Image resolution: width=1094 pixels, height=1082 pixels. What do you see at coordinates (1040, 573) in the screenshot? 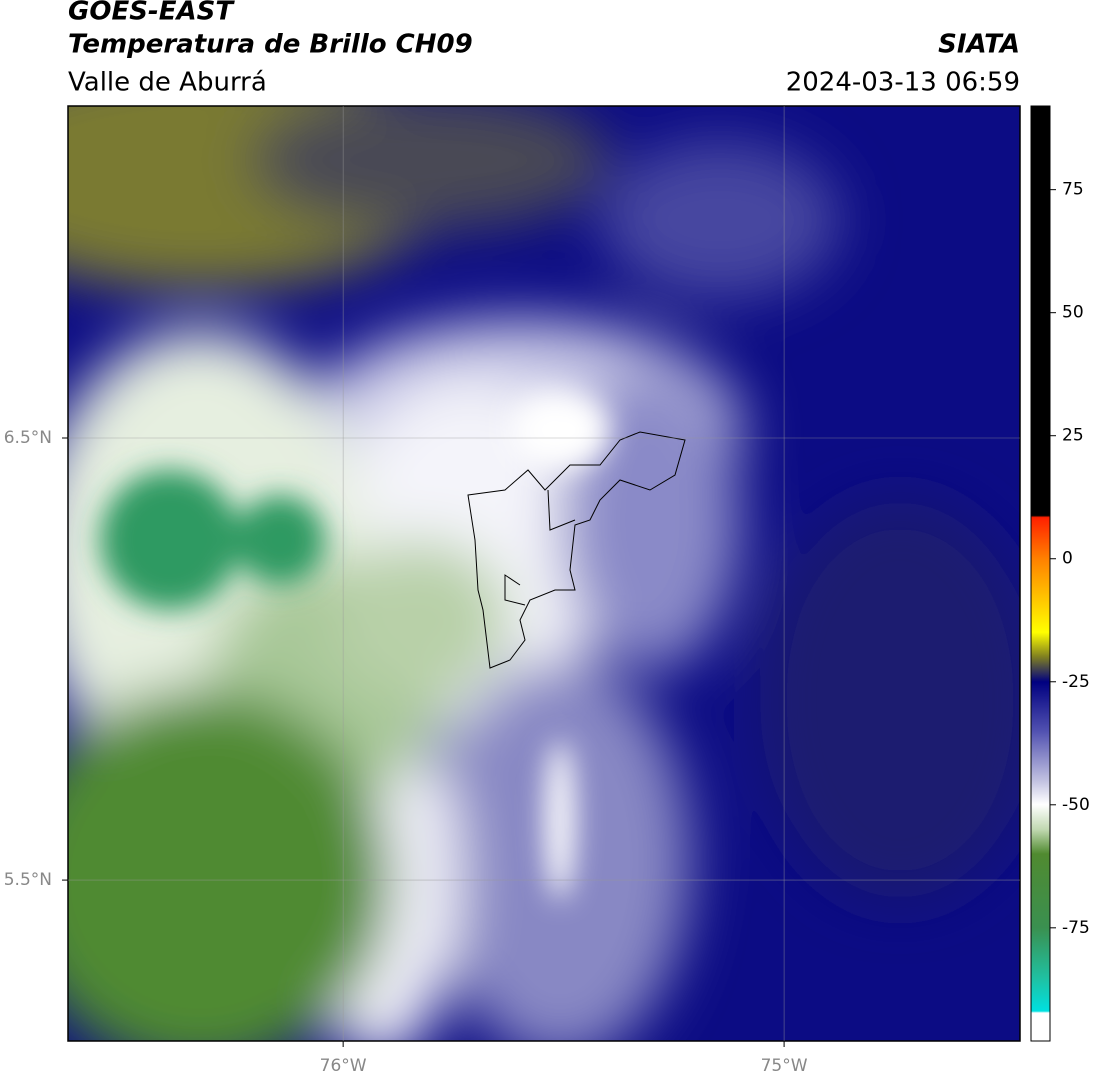
I see `colorbar` at bounding box center [1040, 573].